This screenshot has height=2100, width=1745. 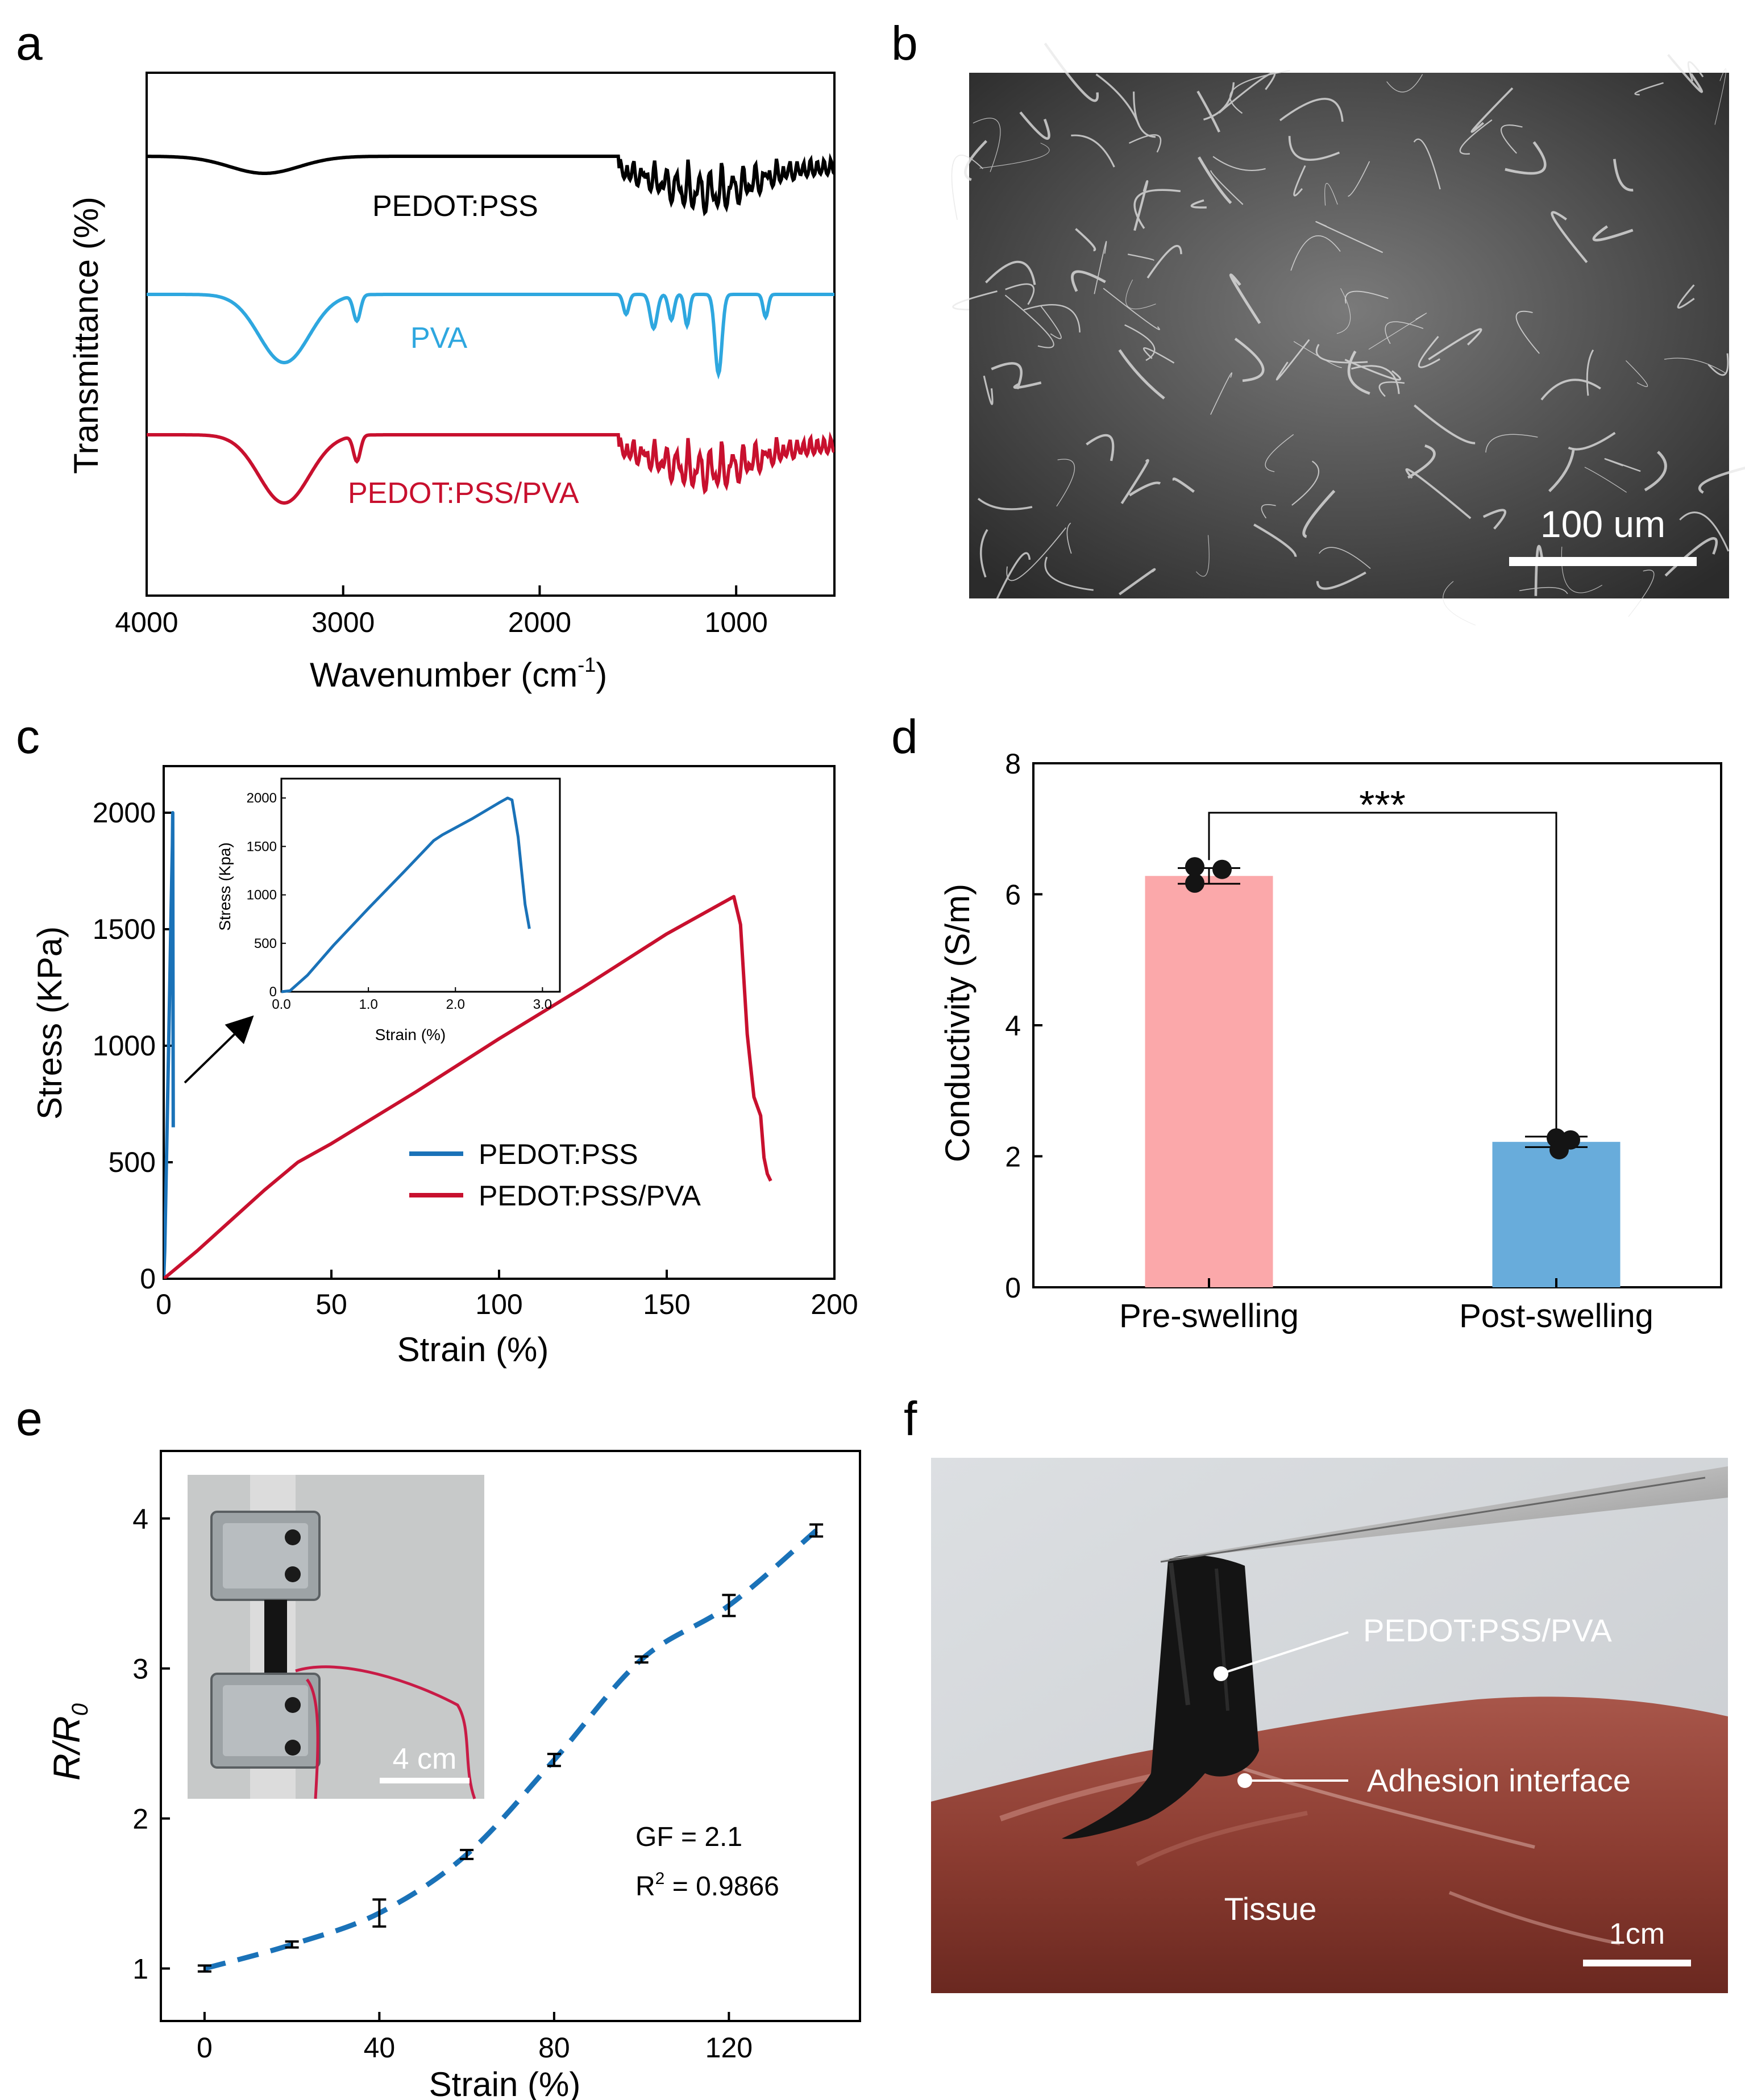 What do you see at coordinates (336, 1637) in the screenshot?
I see `tensile-clamp-photo-icon: 4 cm` at bounding box center [336, 1637].